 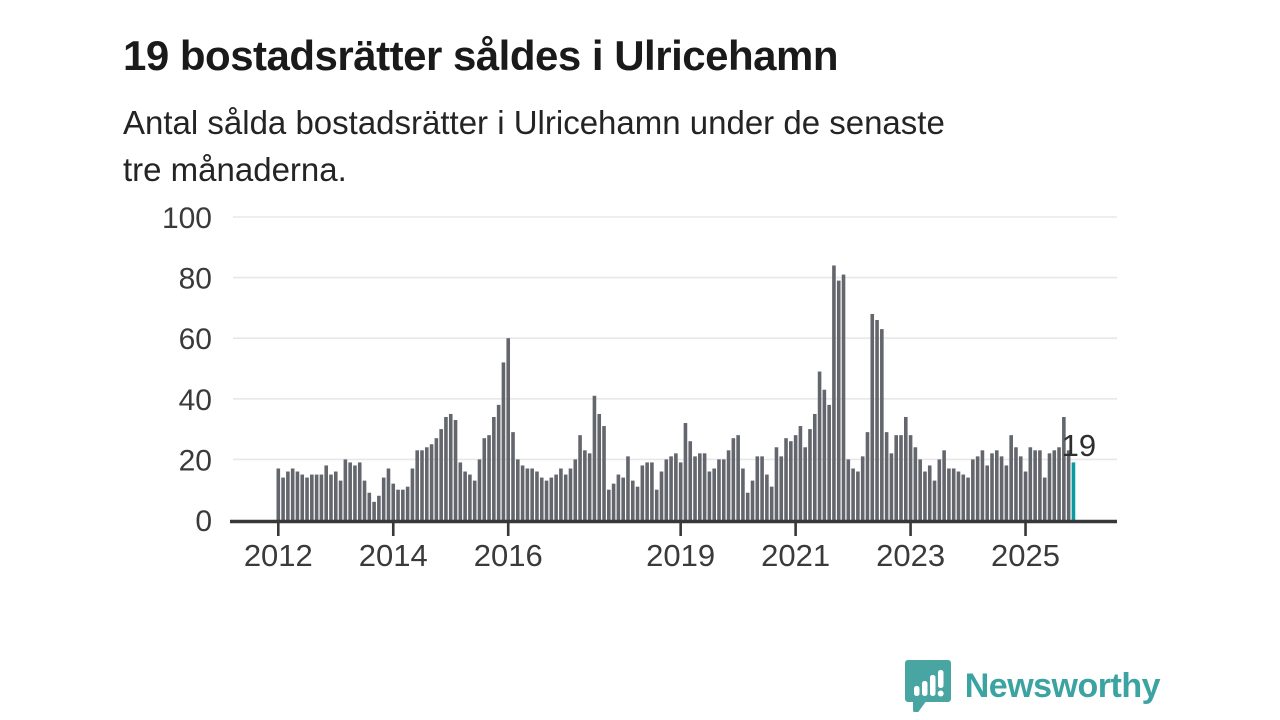 I want to click on brand-wordmark: Newsworthy, so click(x=1062, y=685).